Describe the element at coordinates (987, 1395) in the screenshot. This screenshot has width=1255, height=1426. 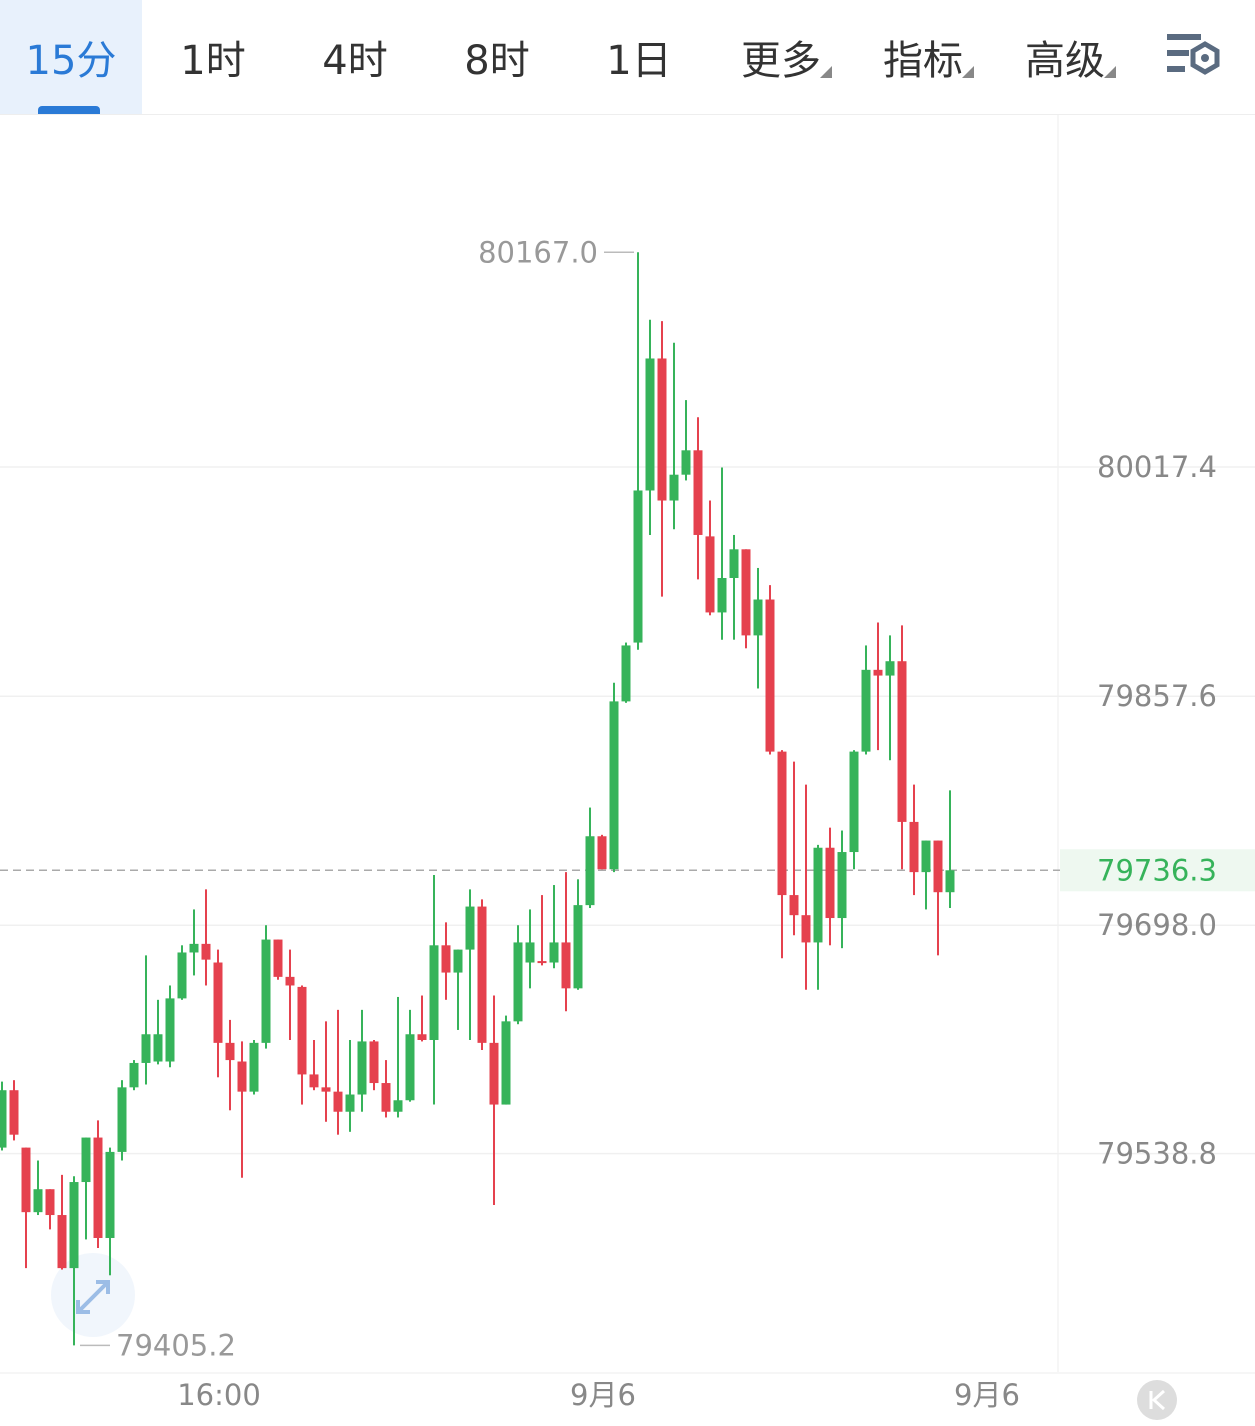
I see `x-tick-label: 9月6` at that location.